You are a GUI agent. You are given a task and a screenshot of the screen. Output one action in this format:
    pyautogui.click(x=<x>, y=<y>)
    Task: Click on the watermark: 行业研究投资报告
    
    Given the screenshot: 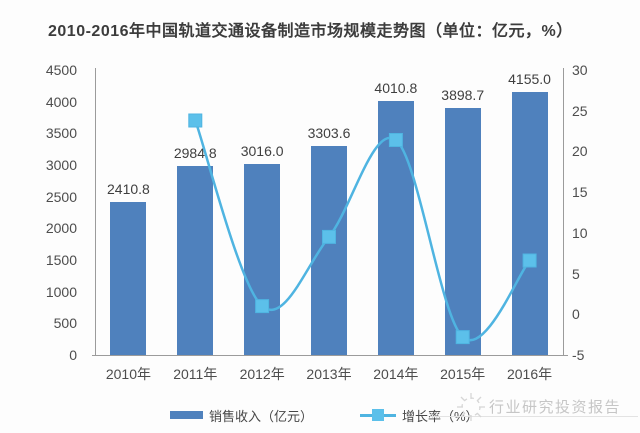 What is the action you would take?
    pyautogui.click(x=535, y=407)
    